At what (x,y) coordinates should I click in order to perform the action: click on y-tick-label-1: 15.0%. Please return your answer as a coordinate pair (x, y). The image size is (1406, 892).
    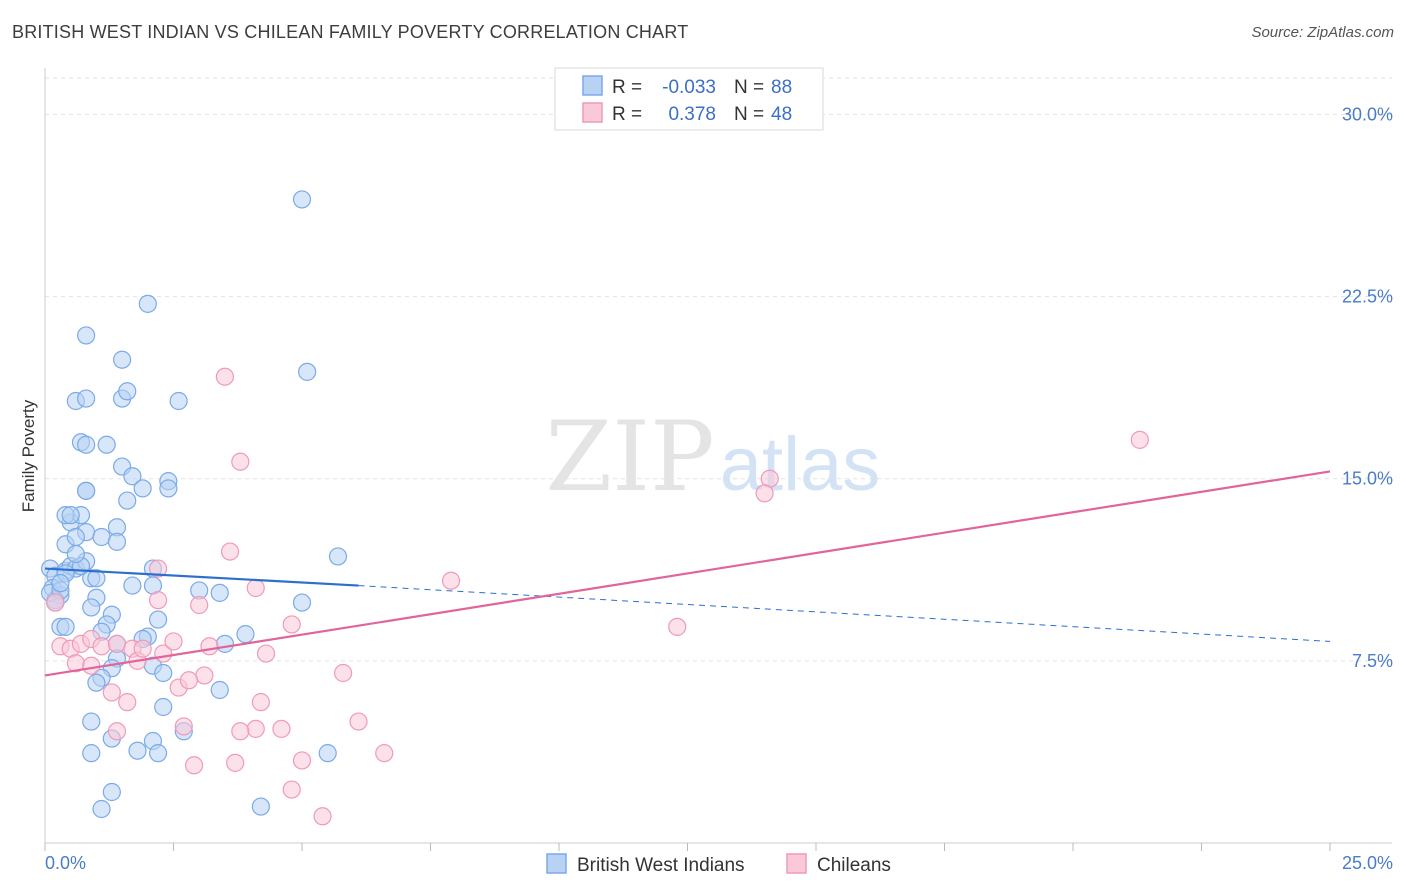
    Looking at the image, I should click on (1367, 479).